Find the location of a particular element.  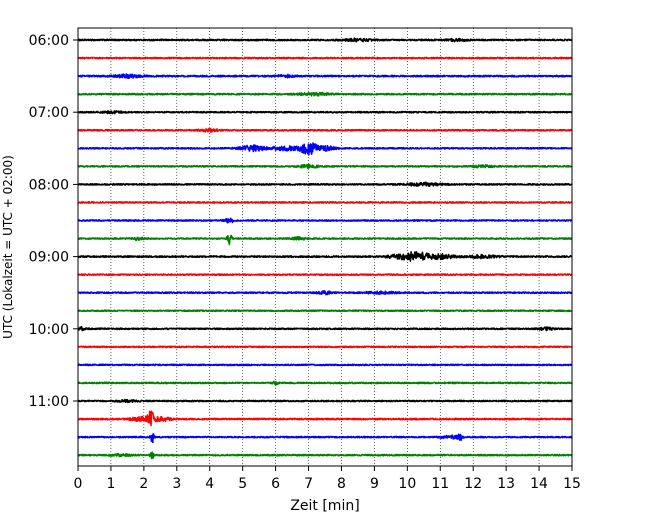

x-tick-label-9: 9 is located at coordinates (374, 484).